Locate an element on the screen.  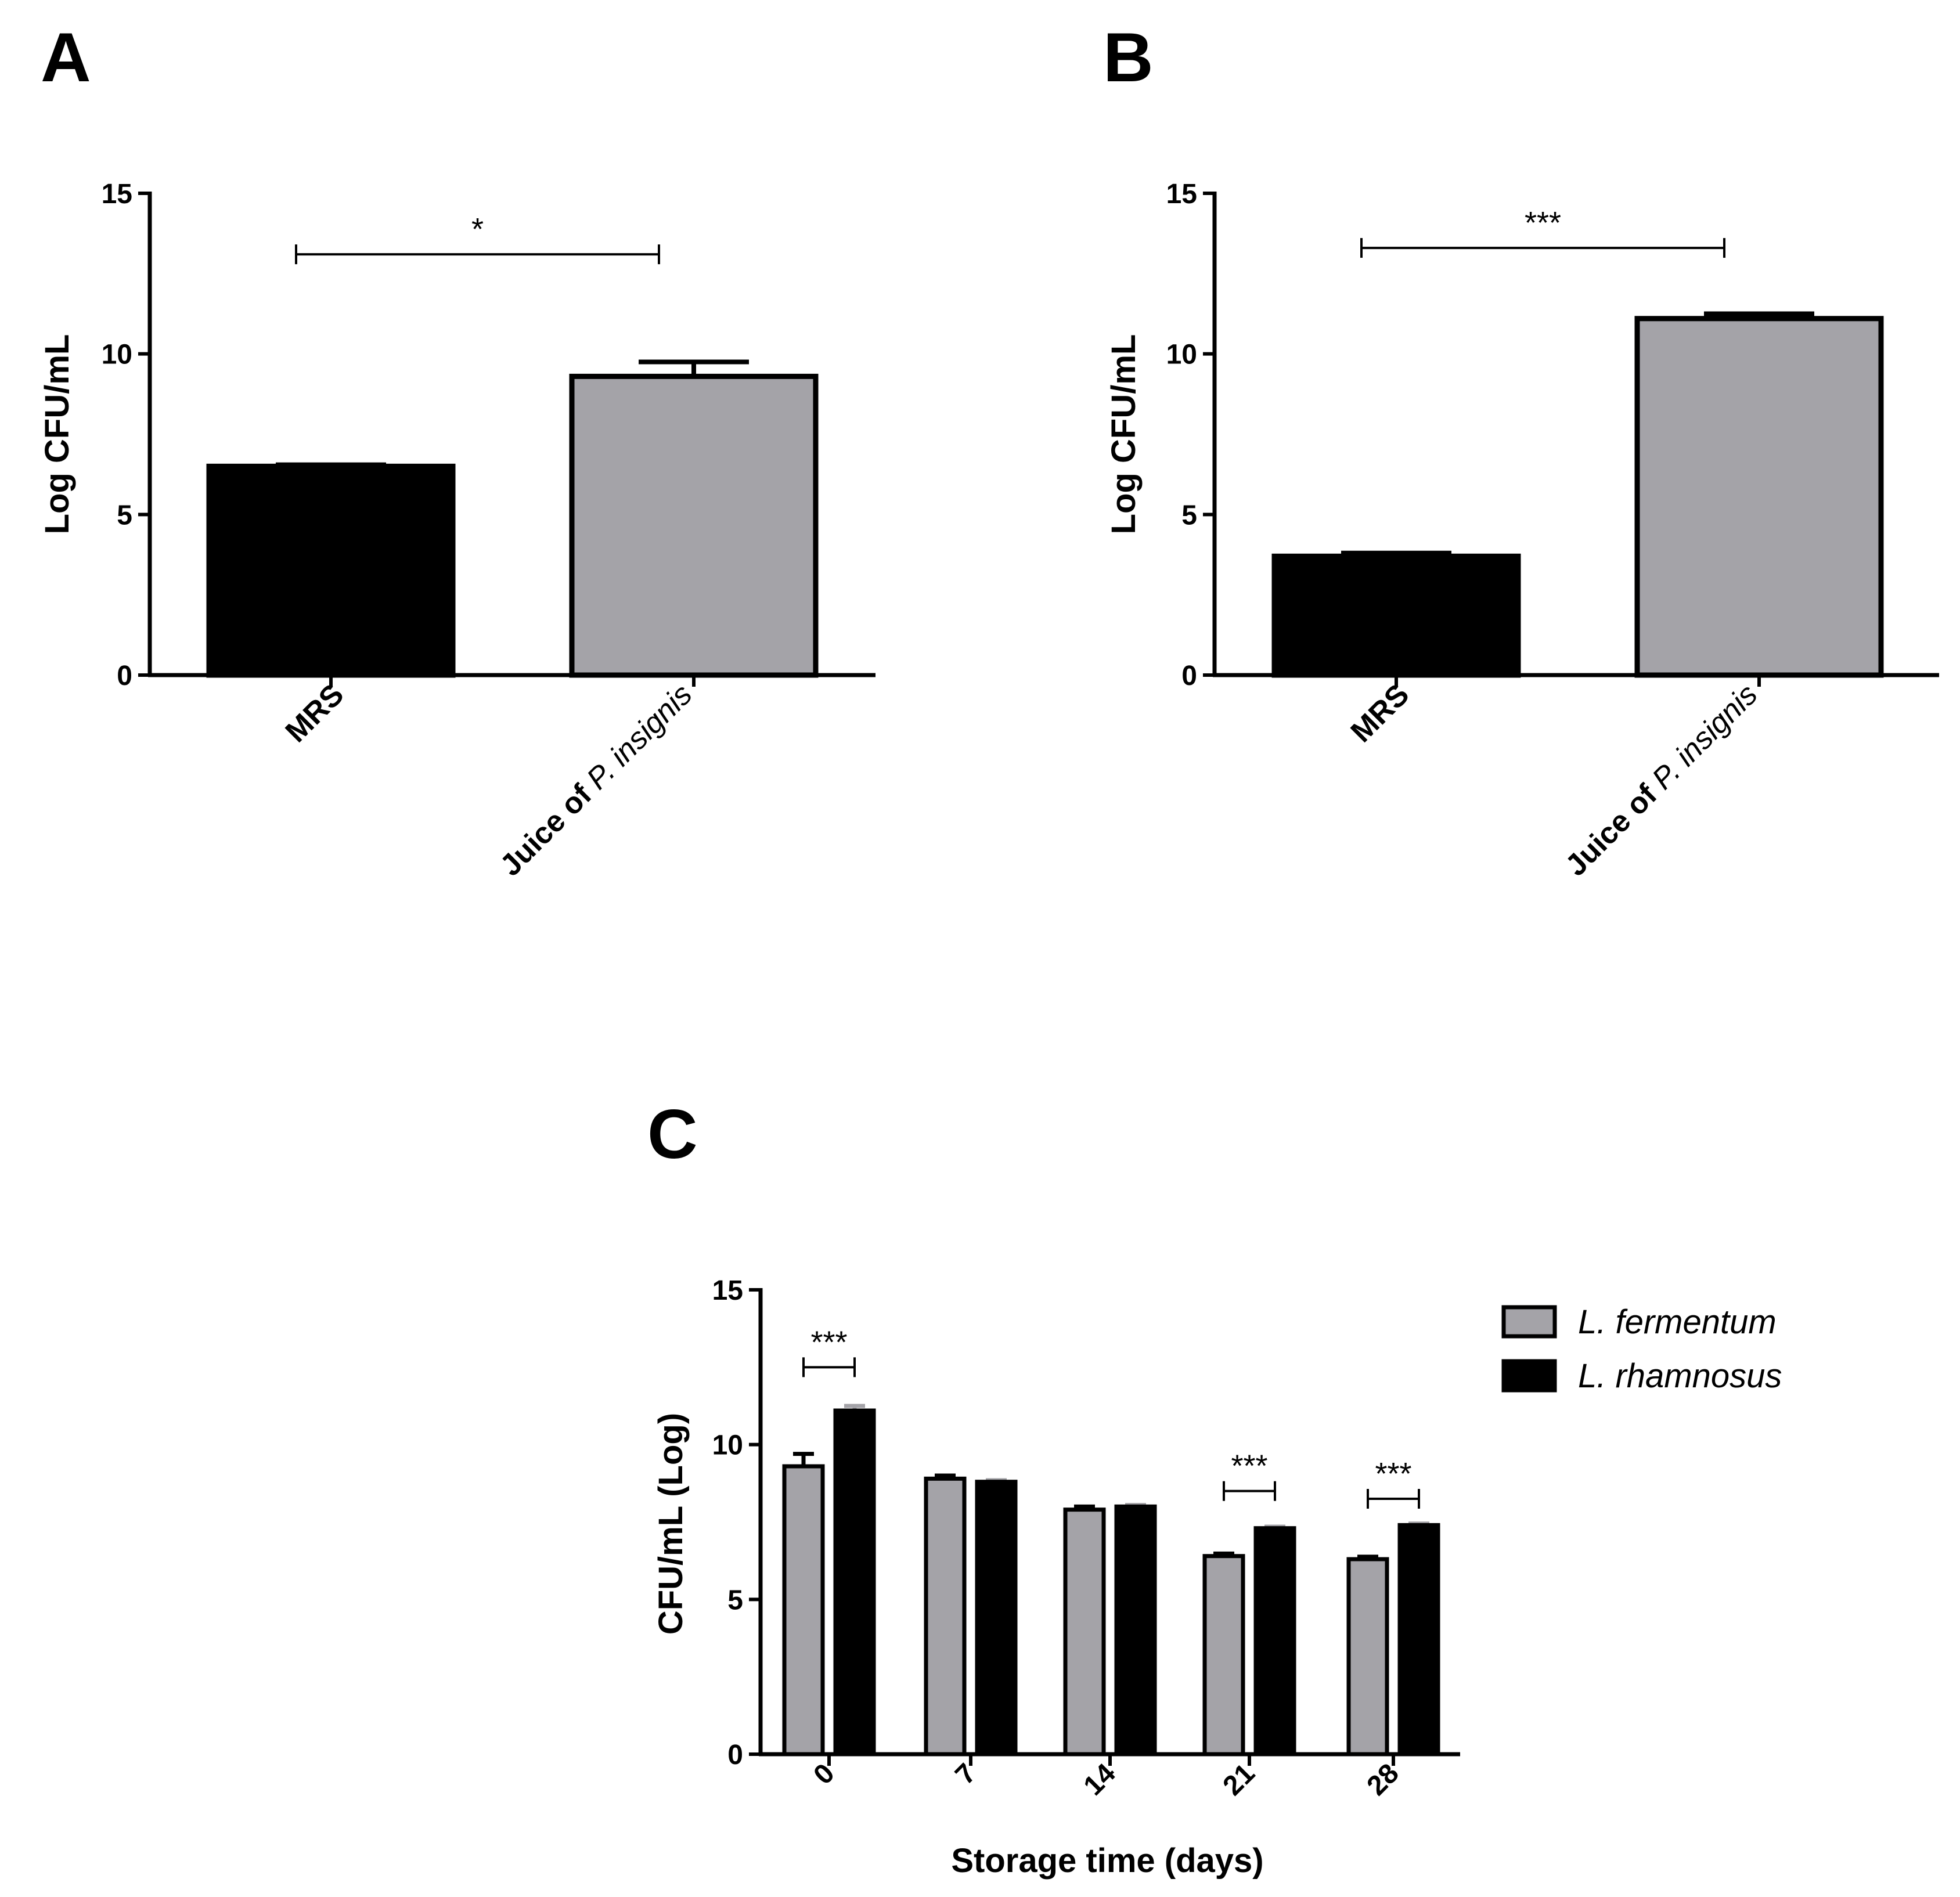
y-axis-title: CFU/mL (Log) is located at coordinates (671, 1524).